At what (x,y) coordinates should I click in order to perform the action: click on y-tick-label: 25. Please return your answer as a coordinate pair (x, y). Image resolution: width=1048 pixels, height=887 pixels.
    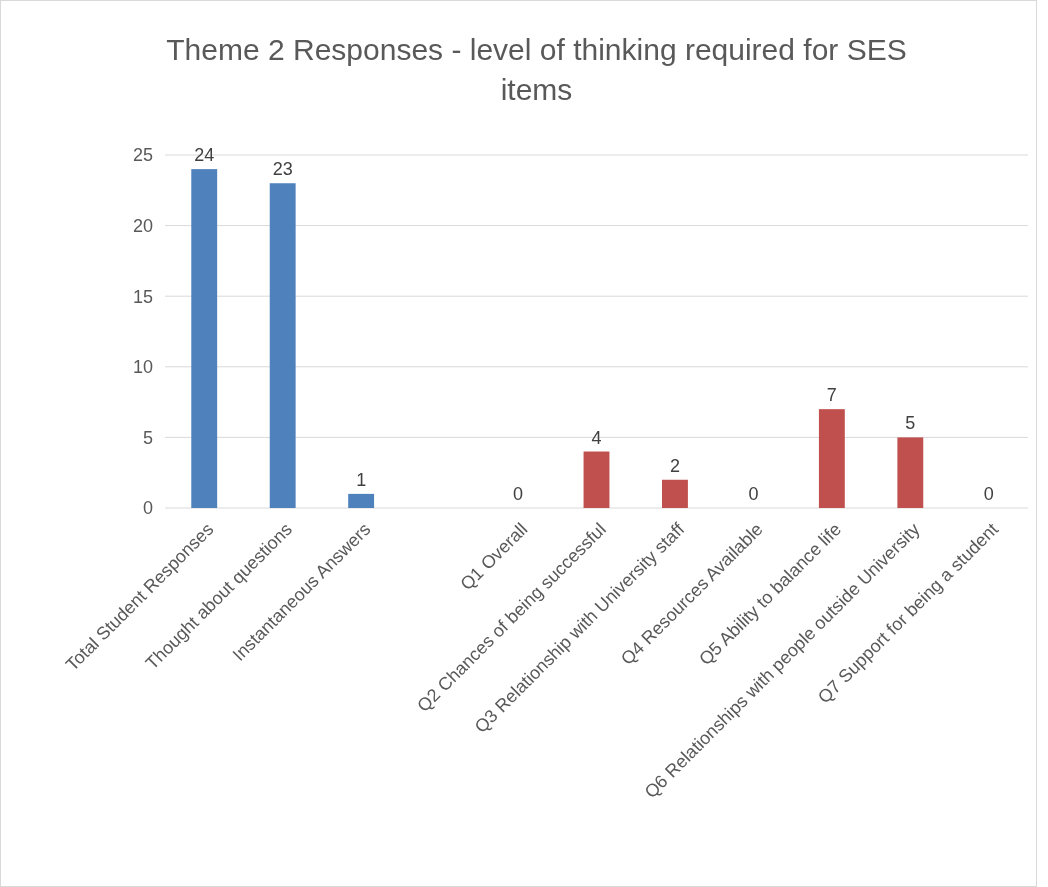
    Looking at the image, I should click on (142, 155).